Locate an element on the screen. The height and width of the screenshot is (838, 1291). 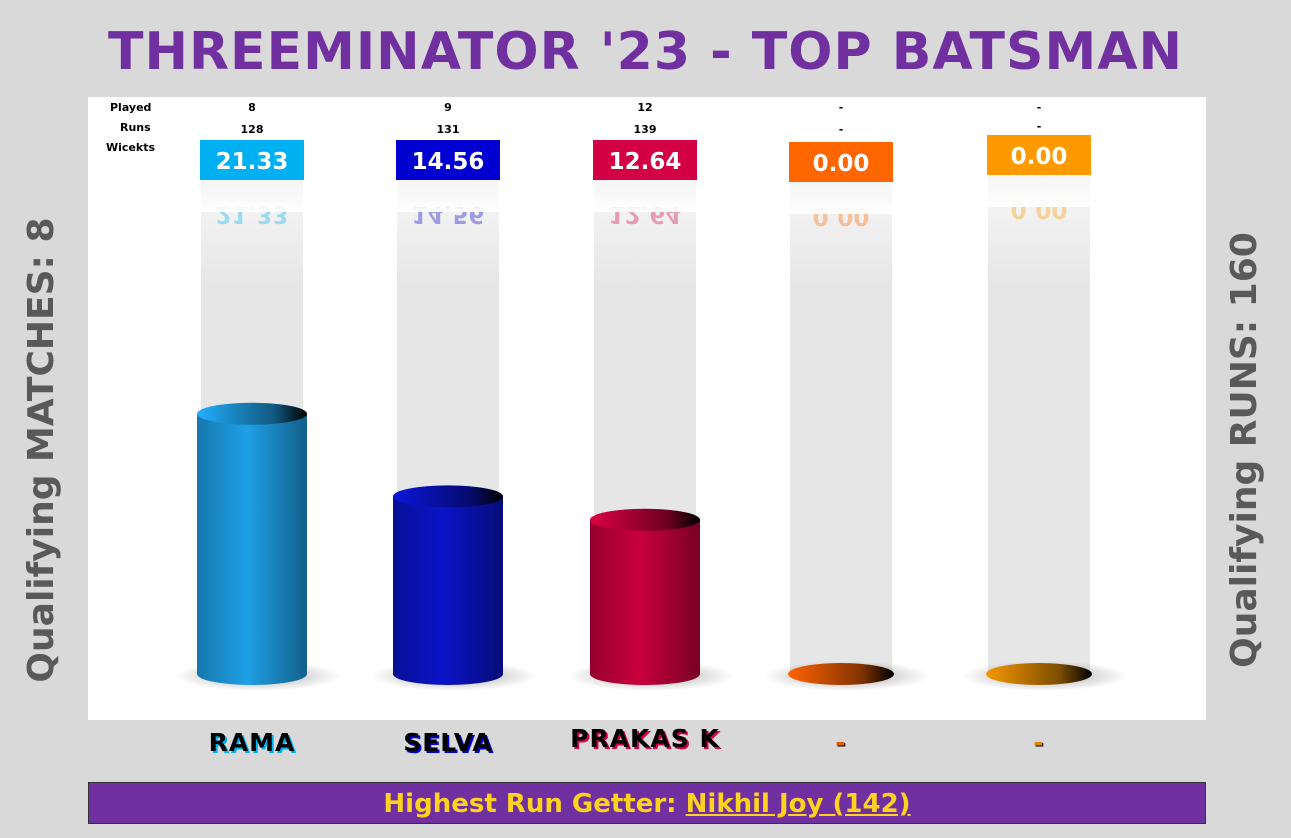
highest-run-getter-banner: Highest Run Getter: Nikhil Joy (142) is located at coordinates (647, 803).